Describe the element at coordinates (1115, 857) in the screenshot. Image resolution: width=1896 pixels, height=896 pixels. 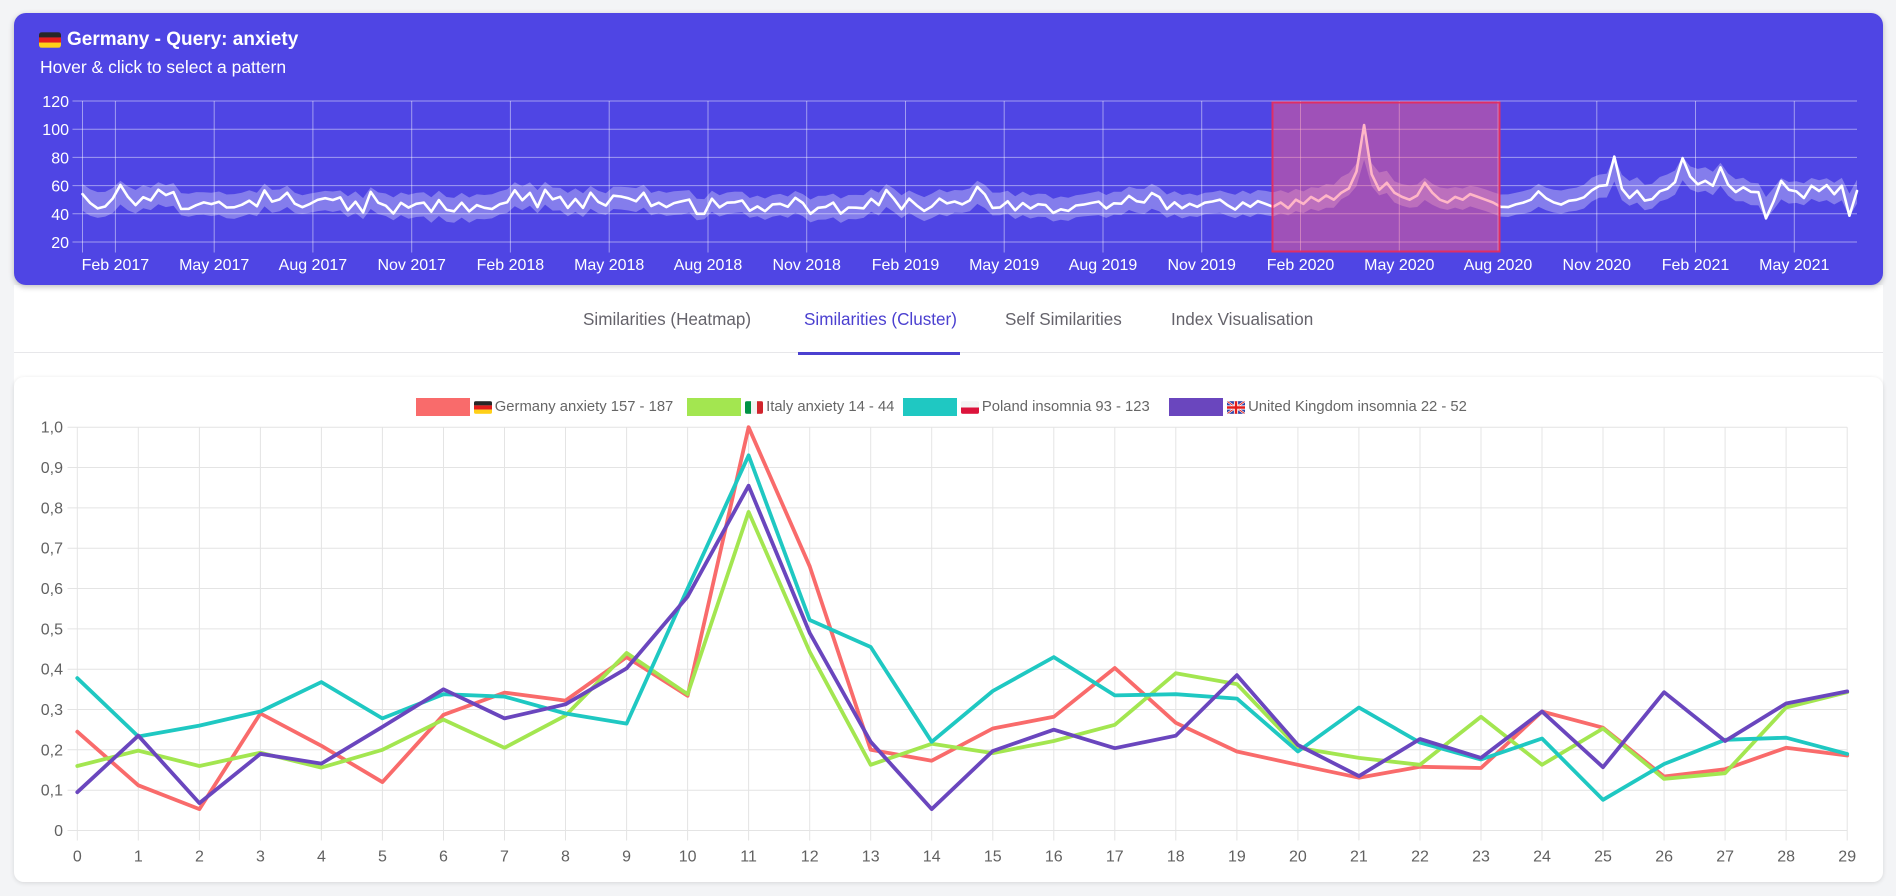
I see `svg-text: 17` at that location.